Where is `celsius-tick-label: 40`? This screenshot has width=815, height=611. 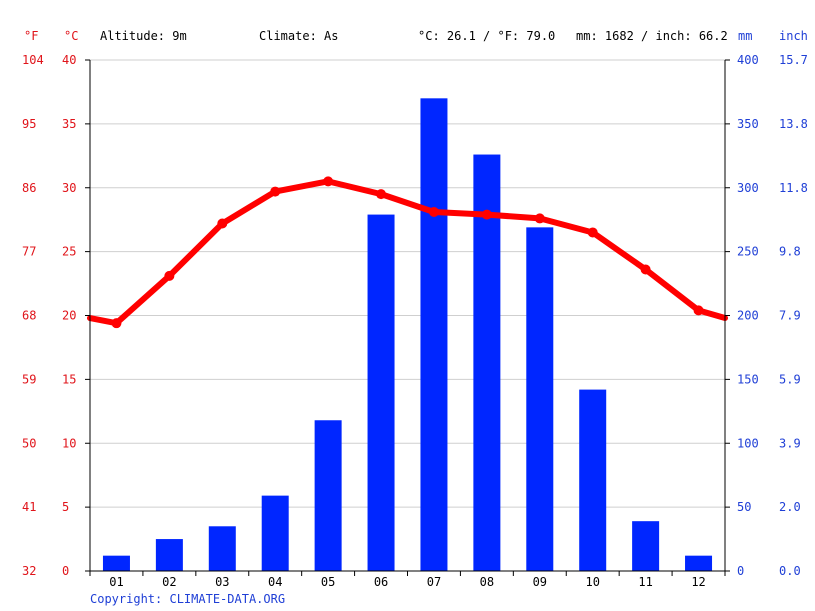
celsius-tick-label: 40 is located at coordinates (69, 60).